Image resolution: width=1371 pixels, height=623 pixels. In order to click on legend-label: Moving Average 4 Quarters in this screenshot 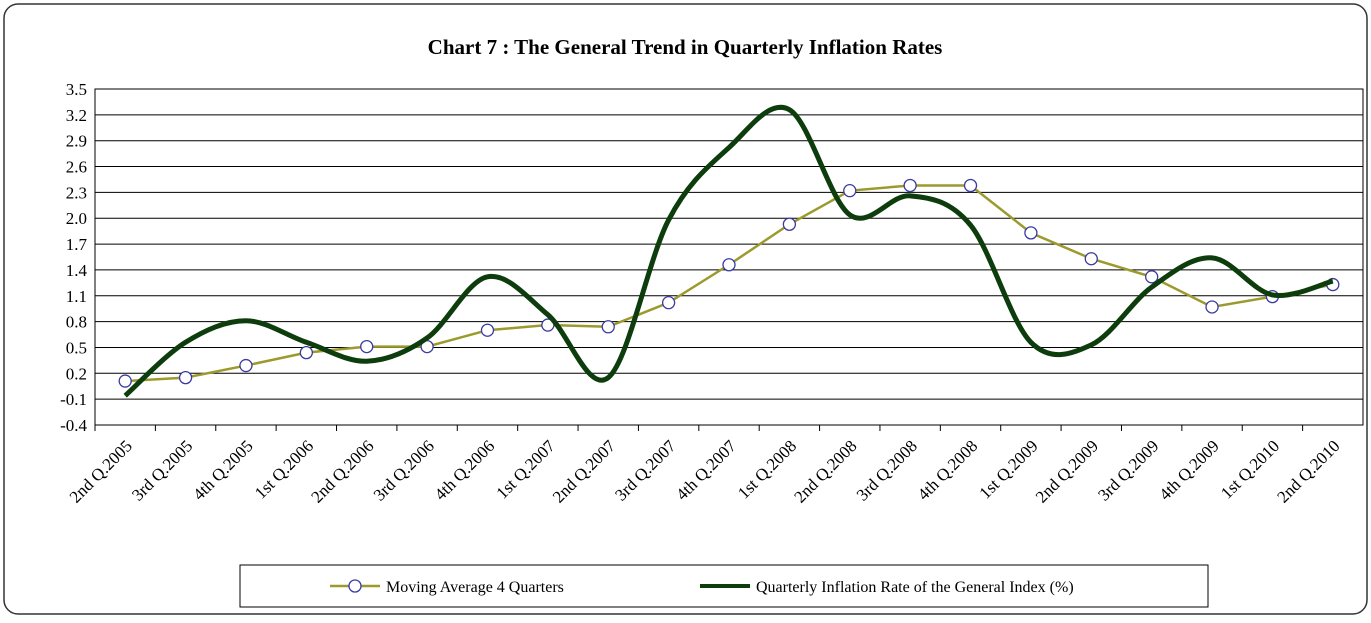, I will do `click(475, 587)`.